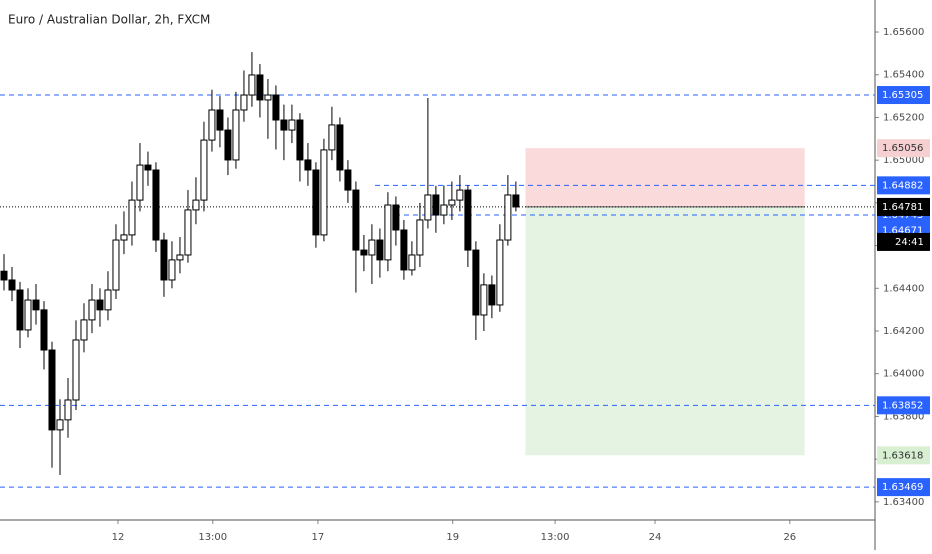  What do you see at coordinates (789, 537) in the screenshot?
I see `x-tick-label: 26` at bounding box center [789, 537].